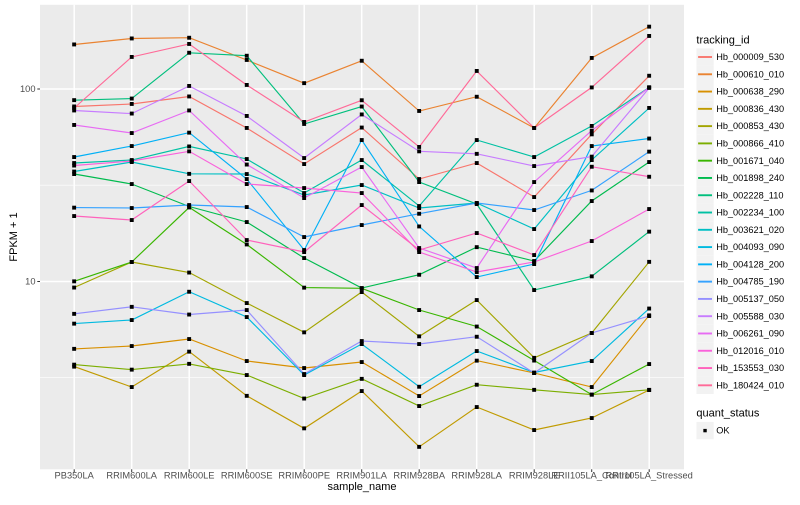 The height and width of the screenshot is (505, 800). Describe the element at coordinates (75, 476) in the screenshot. I see `svg-text: PB350LA` at that location.